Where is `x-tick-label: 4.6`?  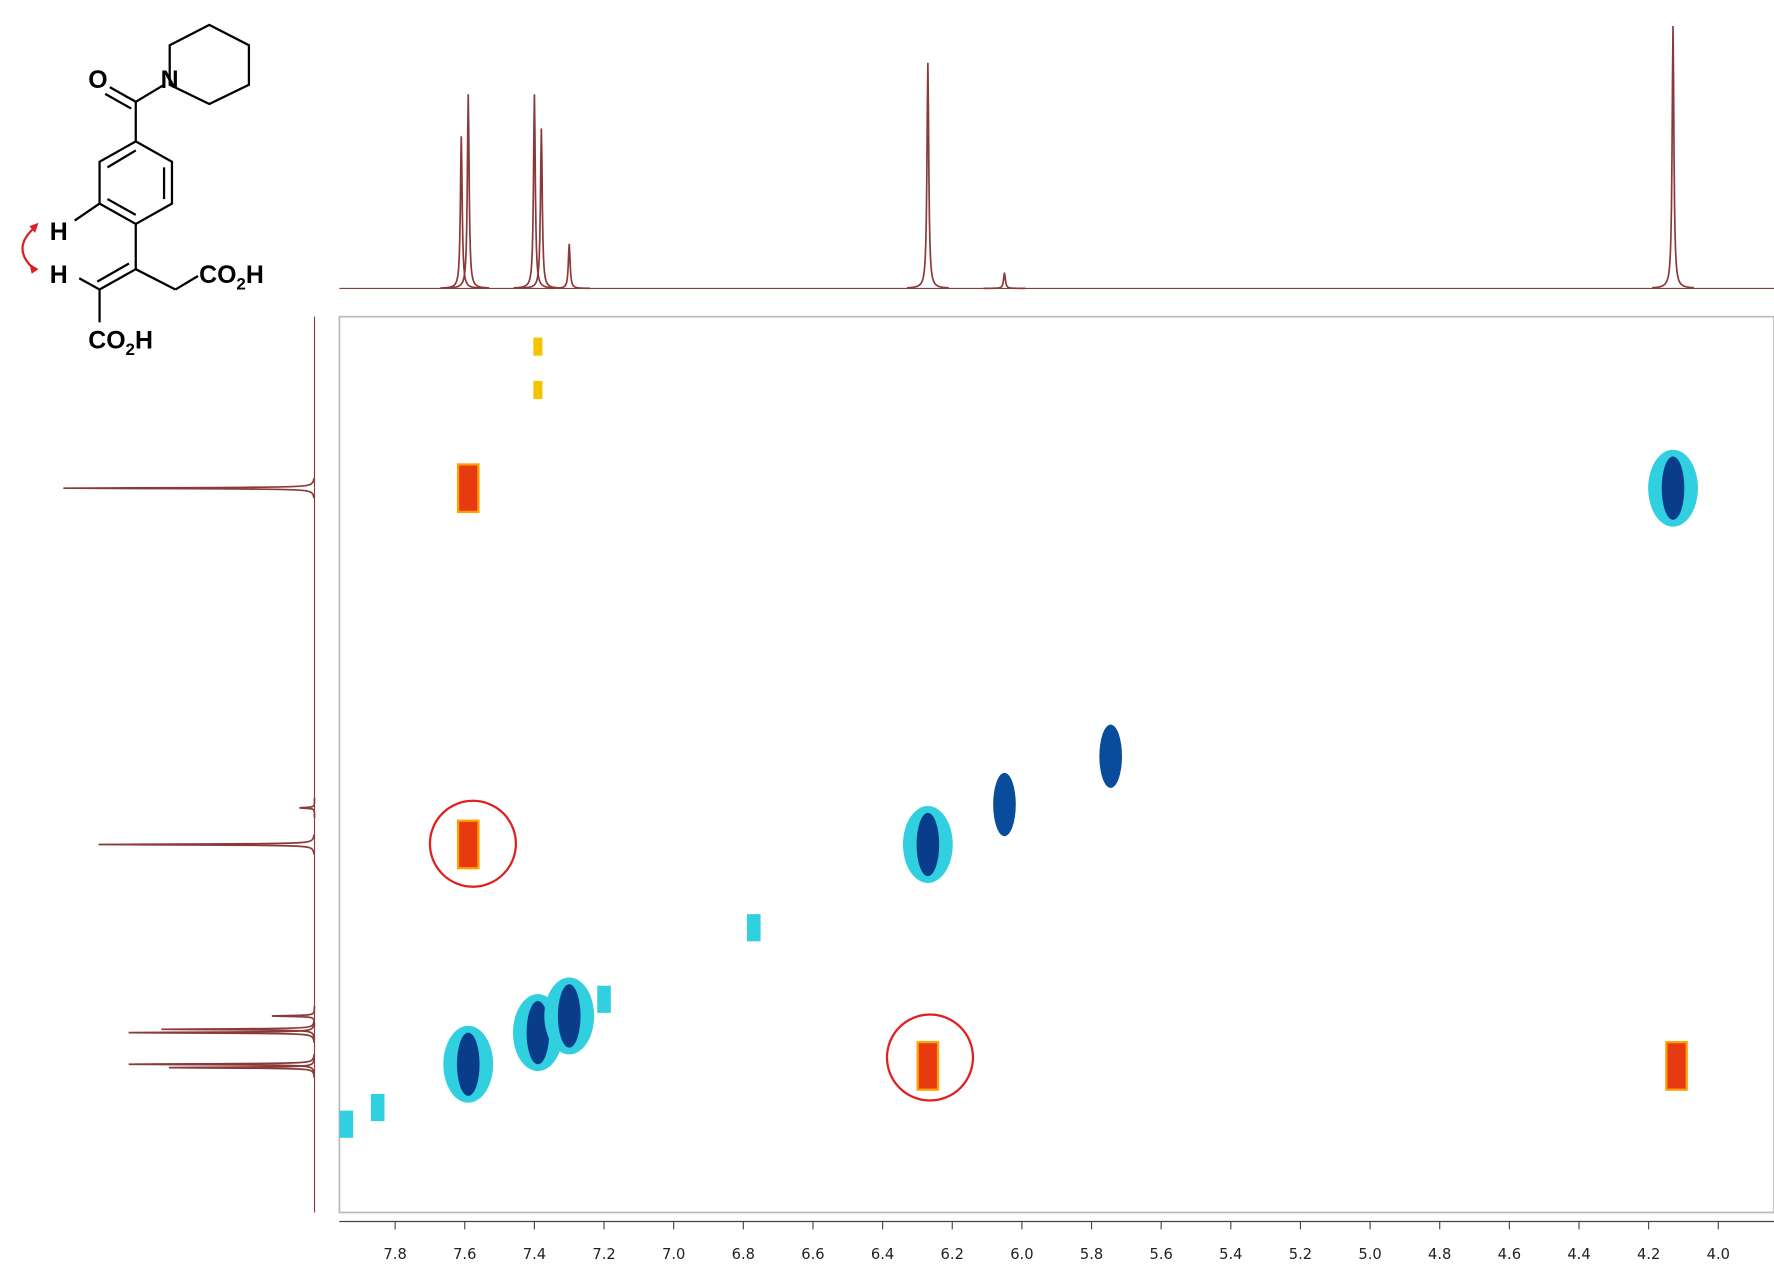 x-tick-label: 4.6 is located at coordinates (1509, 1254).